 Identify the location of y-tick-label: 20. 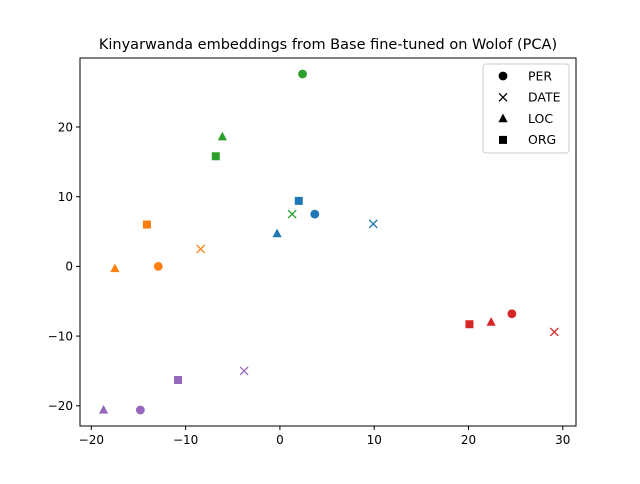
(65, 127).